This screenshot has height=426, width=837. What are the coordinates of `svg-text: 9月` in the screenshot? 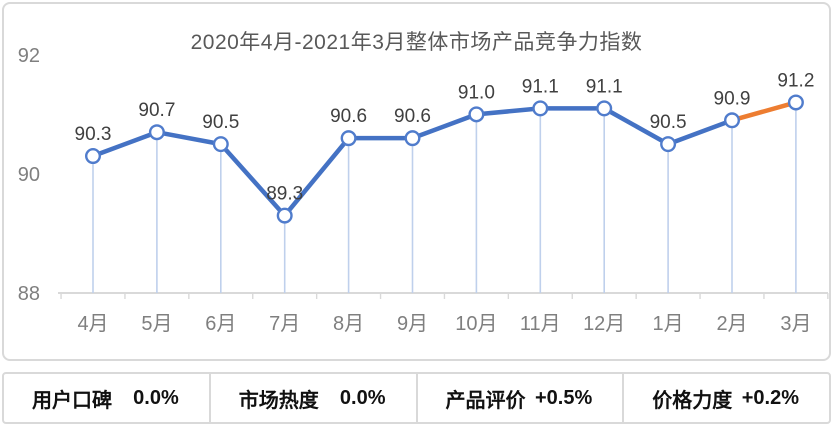 It's located at (412, 324).